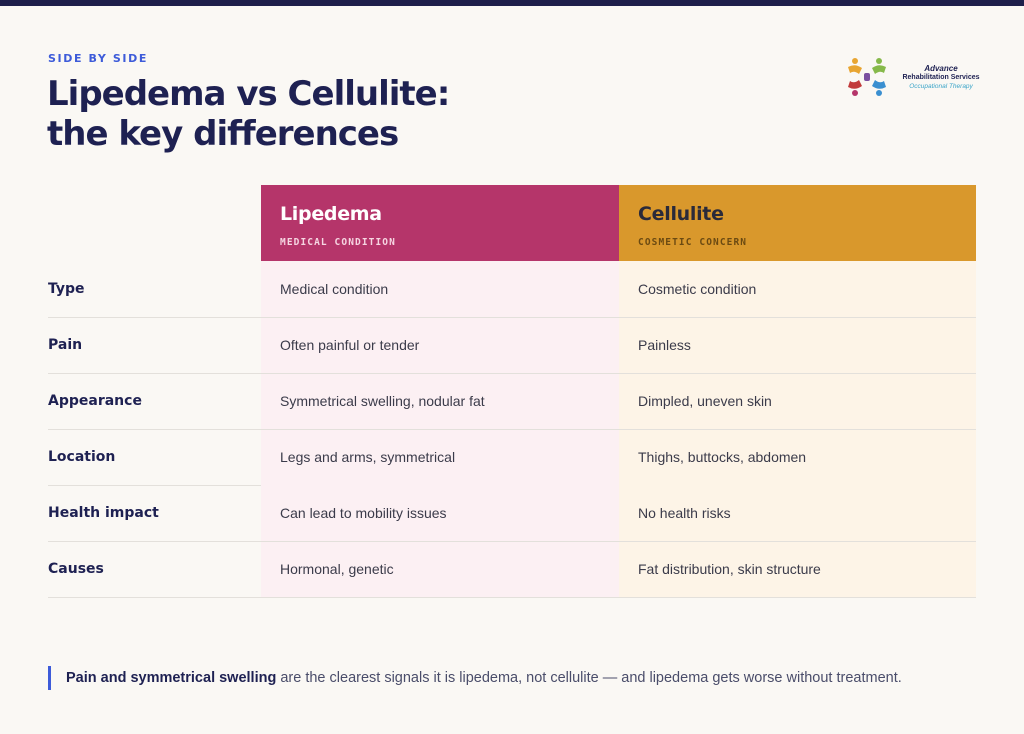 This screenshot has height=734, width=1024. What do you see at coordinates (103, 513) in the screenshot?
I see `row-label: Health impact` at bounding box center [103, 513].